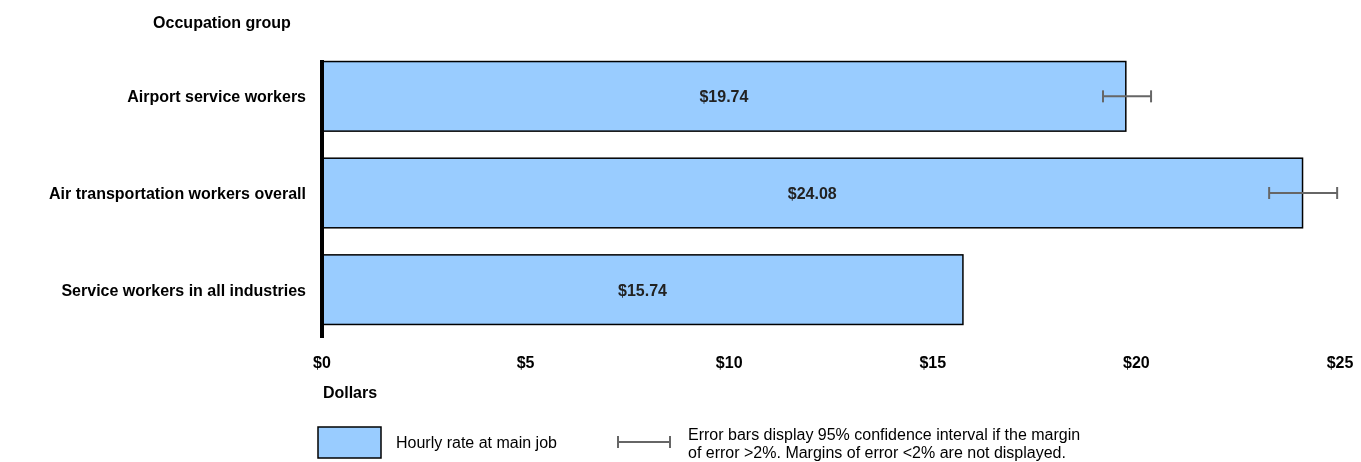 Image resolution: width=1361 pixels, height=462 pixels. Describe the element at coordinates (184, 290) in the screenshot. I see `y-tick-label: Service workers in all industries` at that location.